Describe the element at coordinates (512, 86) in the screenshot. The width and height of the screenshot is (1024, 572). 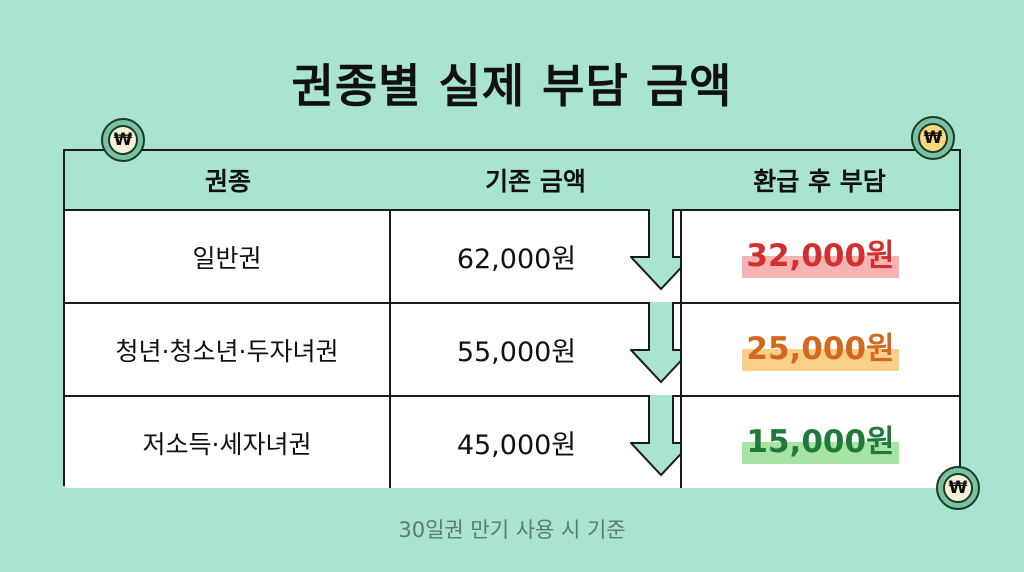
I see `page-title: 권종별 실제 부담 금액` at that location.